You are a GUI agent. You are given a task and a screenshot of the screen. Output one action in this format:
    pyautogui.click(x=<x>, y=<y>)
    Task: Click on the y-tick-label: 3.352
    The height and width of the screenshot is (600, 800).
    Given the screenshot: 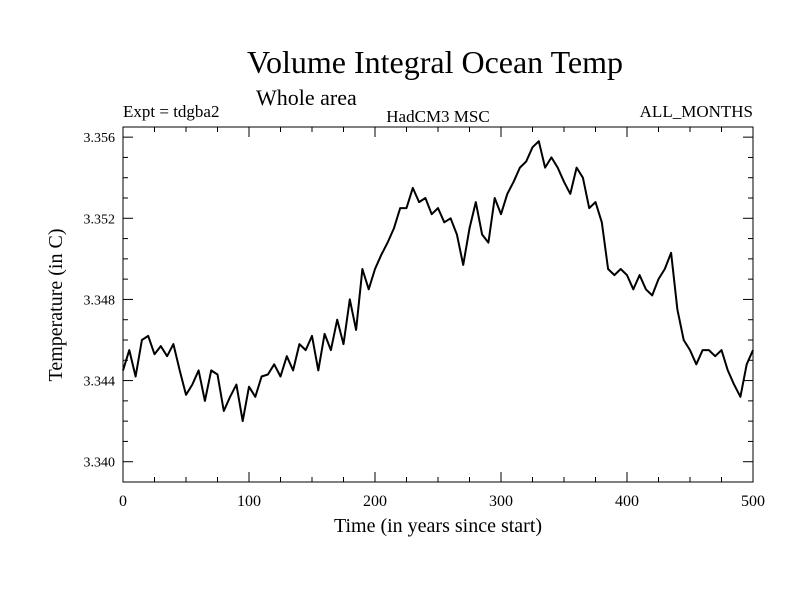 What is the action you would take?
    pyautogui.click(x=100, y=219)
    